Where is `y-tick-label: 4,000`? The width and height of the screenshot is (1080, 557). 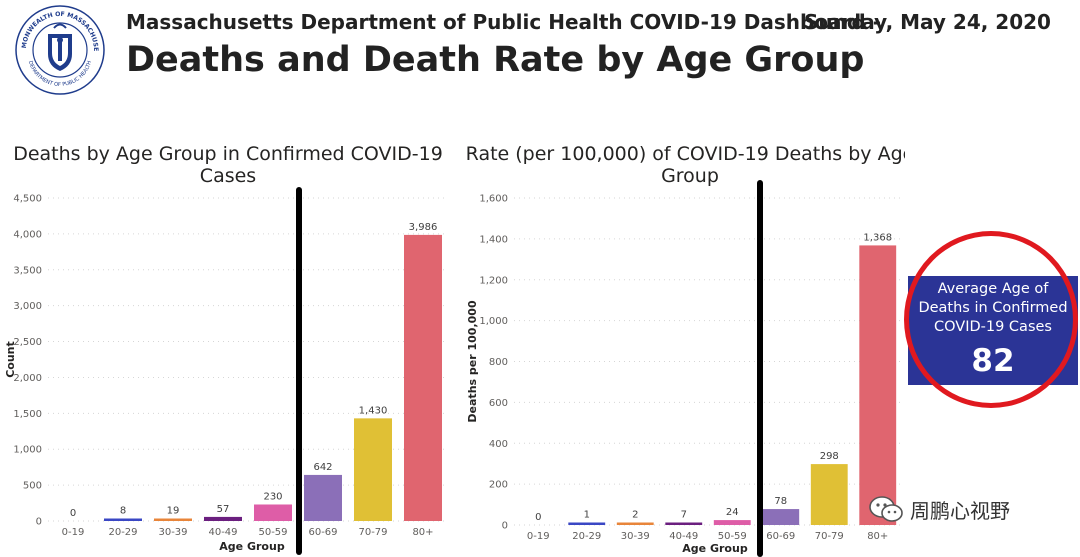
y-tick-label: 4,000 is located at coordinates (27, 234).